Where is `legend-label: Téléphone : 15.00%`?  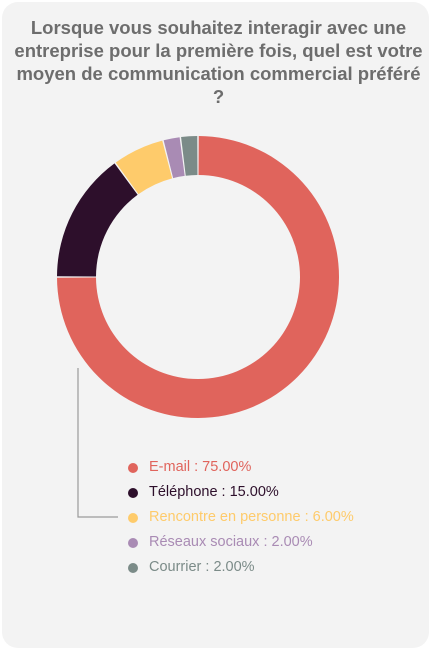 legend-label: Téléphone : 15.00% is located at coordinates (214, 492).